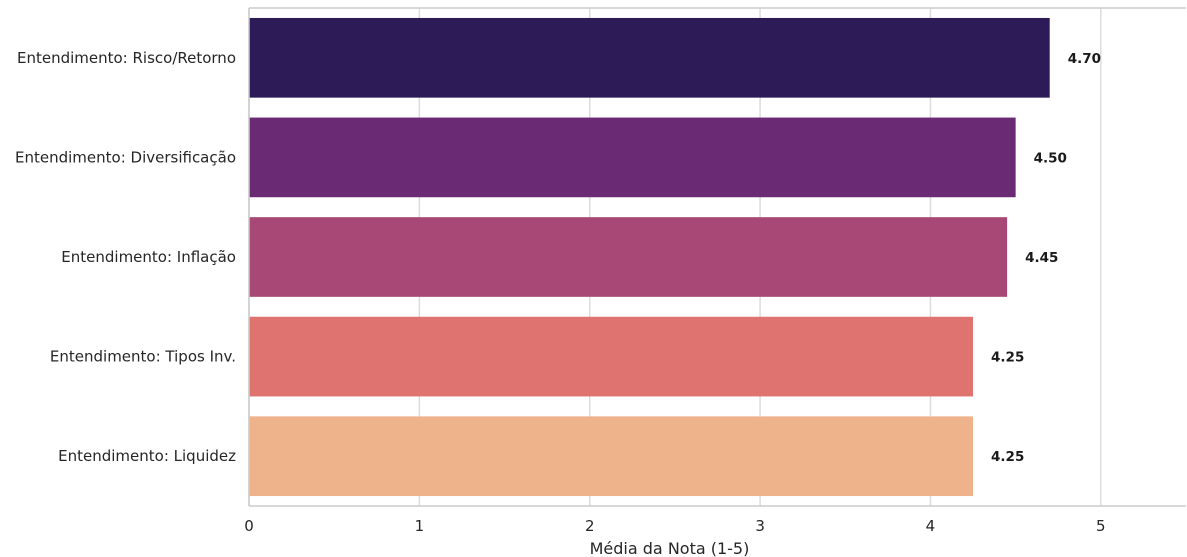 The image size is (1187, 557). What do you see at coordinates (1050, 158) in the screenshot?
I see `value-label-1: 4.50` at bounding box center [1050, 158].